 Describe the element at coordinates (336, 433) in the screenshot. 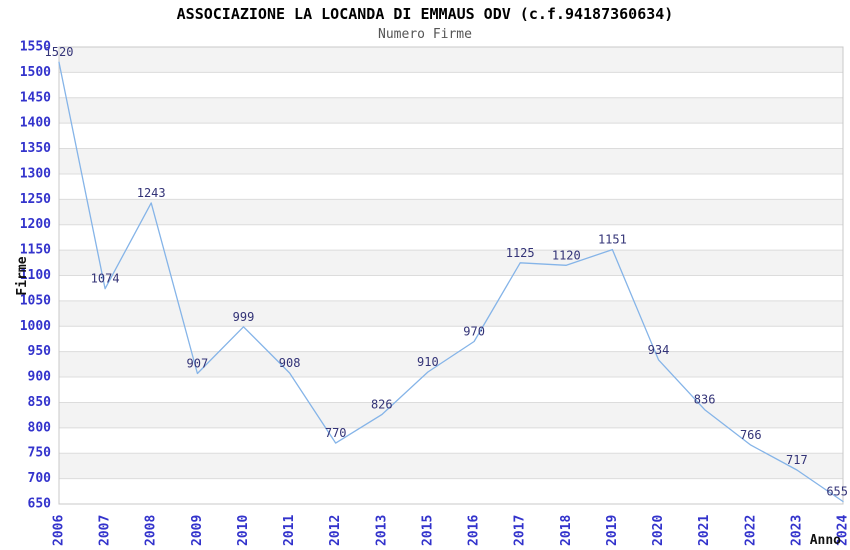

I see `data-point-label: 770` at that location.